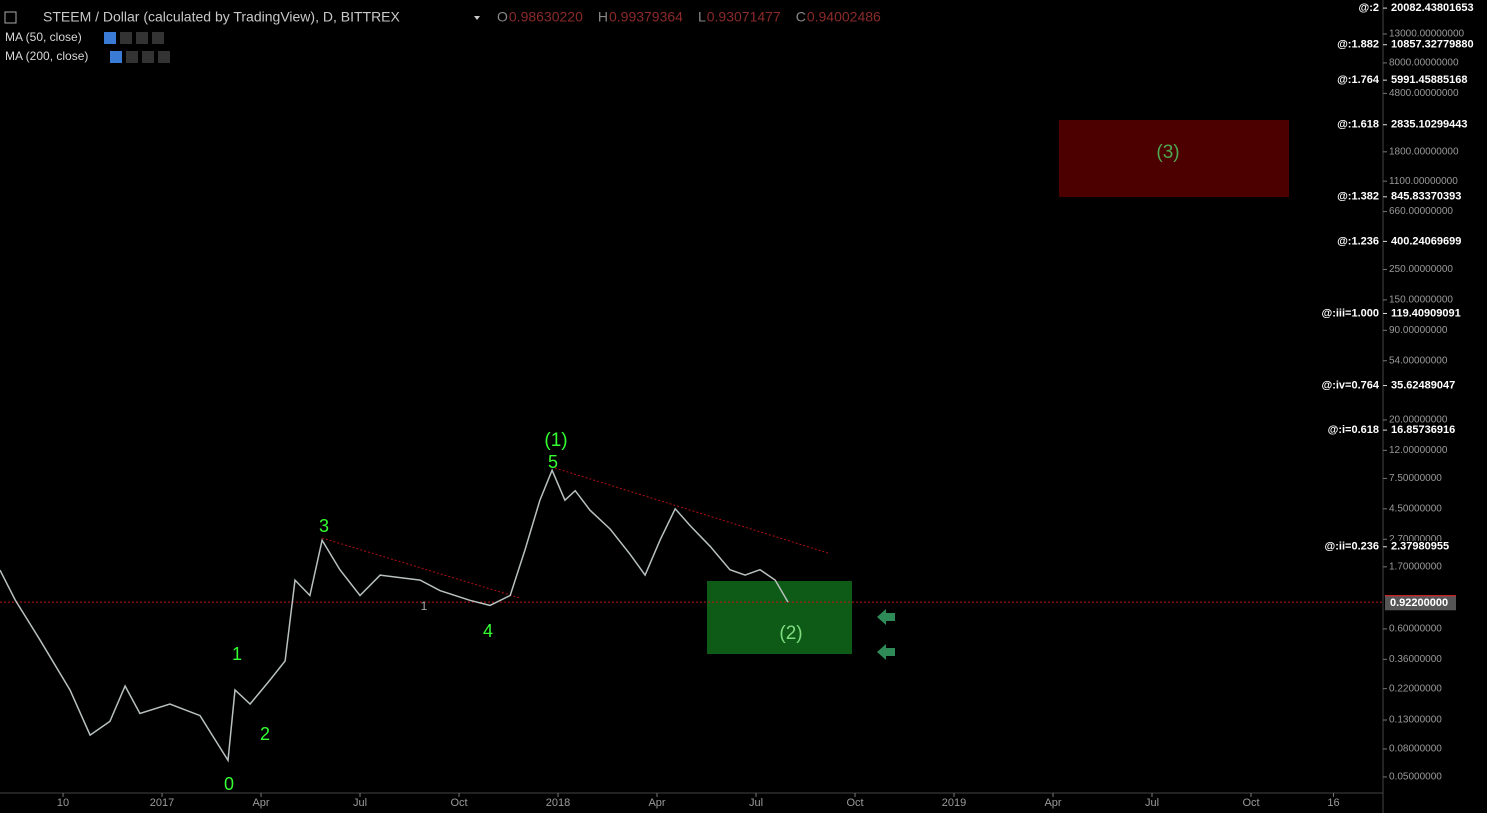  Describe the element at coordinates (1352, 547) in the screenshot. I see `fib-name: @:ii=0.236` at that location.